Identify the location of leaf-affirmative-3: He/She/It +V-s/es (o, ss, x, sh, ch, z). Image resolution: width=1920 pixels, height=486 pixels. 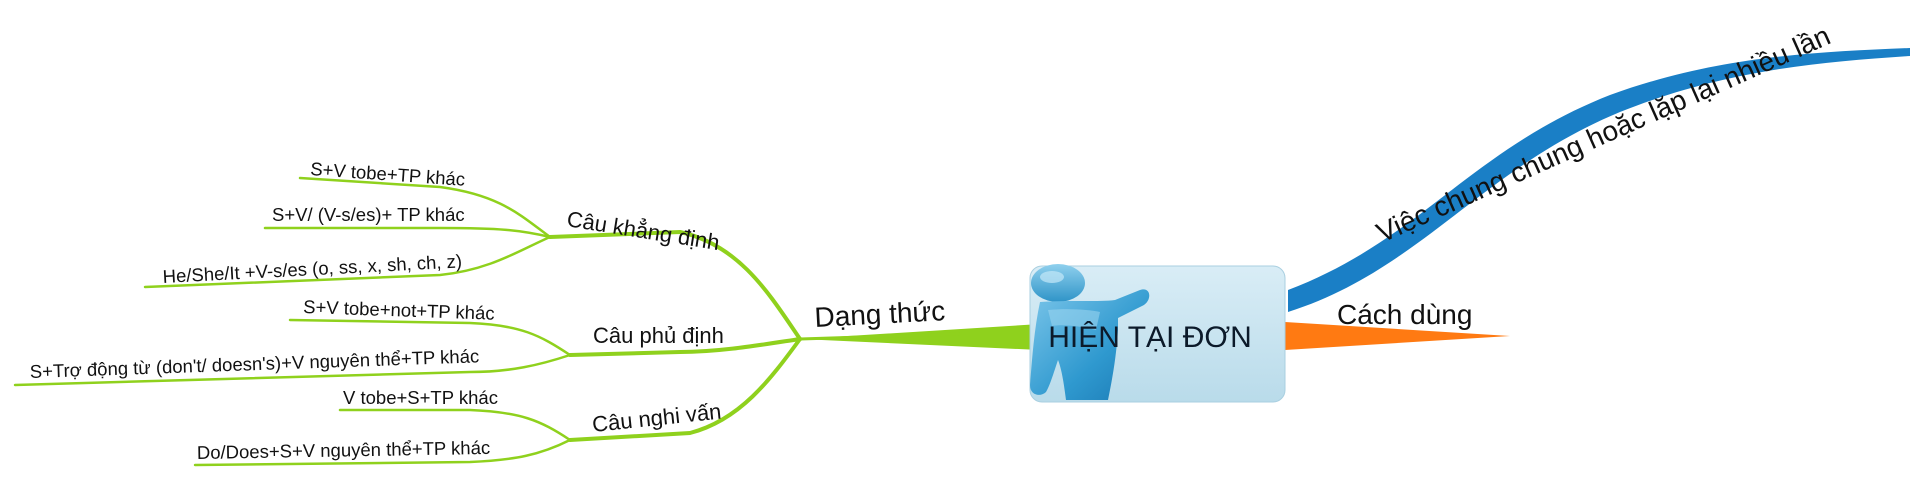
(312, 268).